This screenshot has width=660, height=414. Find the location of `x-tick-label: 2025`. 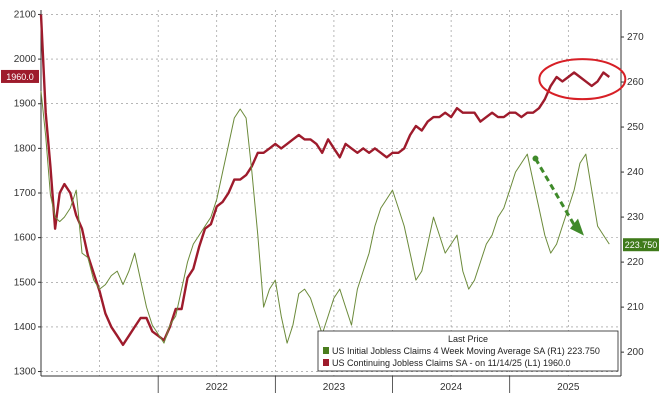

x-tick-label: 2025 is located at coordinates (568, 387).